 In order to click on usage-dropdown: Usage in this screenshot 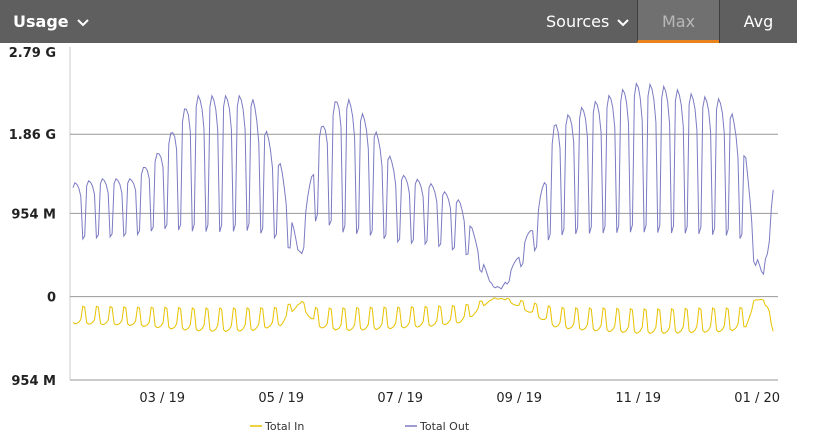, I will do `click(51, 21)`.